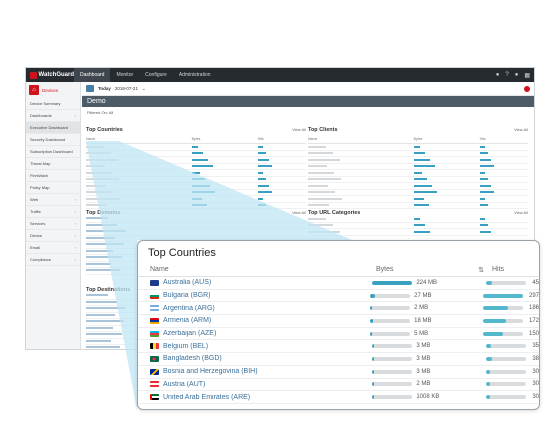 Image resolution: width=557 pixels, height=422 pixels. I want to click on bytes-bar-fill, so click(373, 371).